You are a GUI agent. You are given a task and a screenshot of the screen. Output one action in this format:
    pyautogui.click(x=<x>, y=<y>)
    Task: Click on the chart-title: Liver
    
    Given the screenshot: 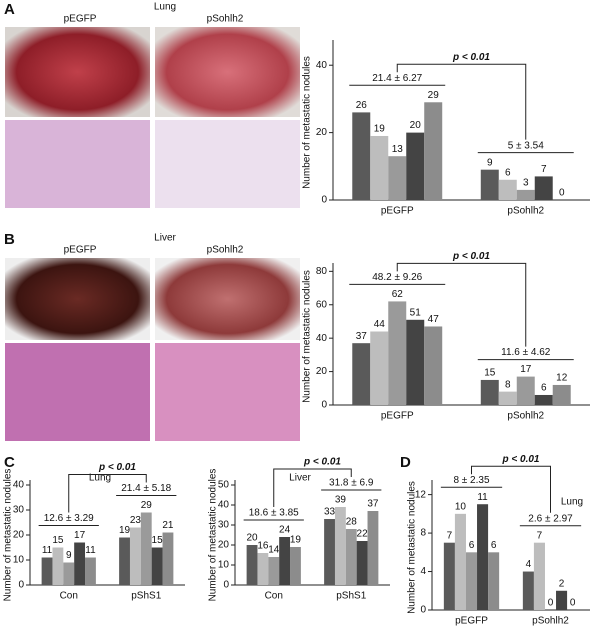 What is the action you would take?
    pyautogui.click(x=300, y=478)
    